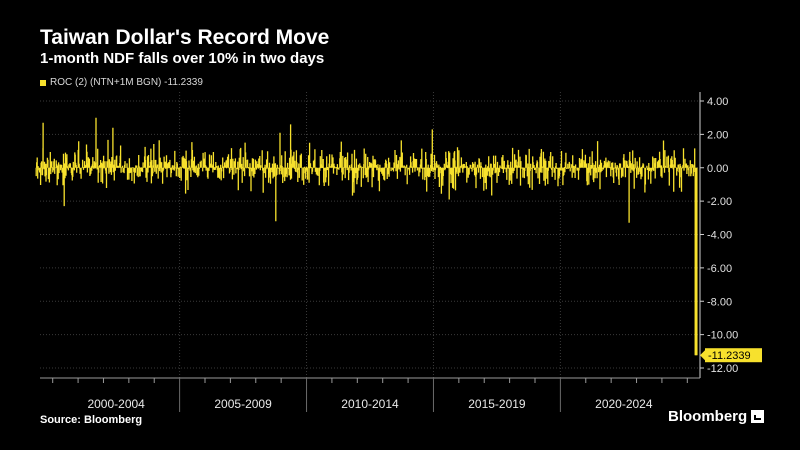 The height and width of the screenshot is (450, 800). Describe the element at coordinates (719, 302) in the screenshot. I see `y-tick-label: -8.00` at that location.